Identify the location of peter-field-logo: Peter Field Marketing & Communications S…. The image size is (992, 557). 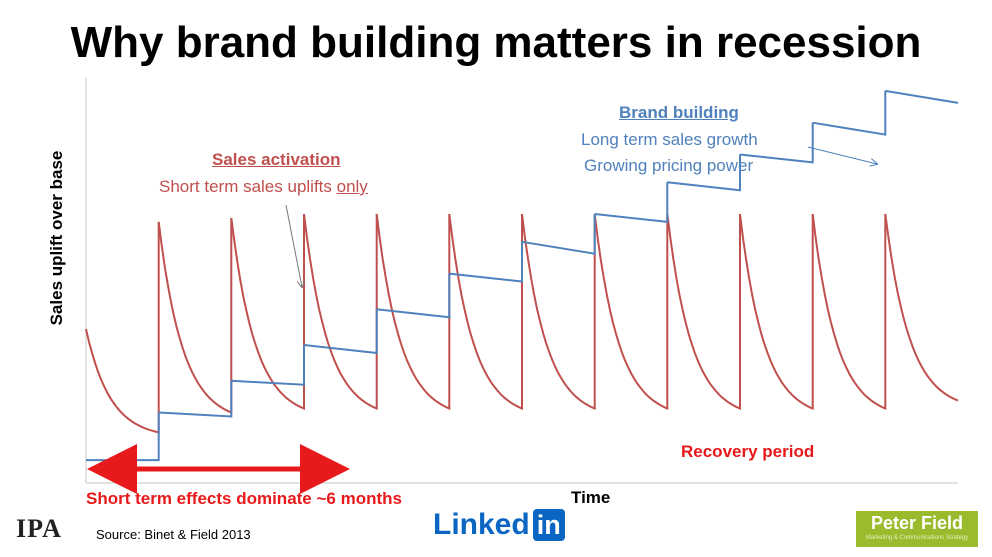
(917, 529).